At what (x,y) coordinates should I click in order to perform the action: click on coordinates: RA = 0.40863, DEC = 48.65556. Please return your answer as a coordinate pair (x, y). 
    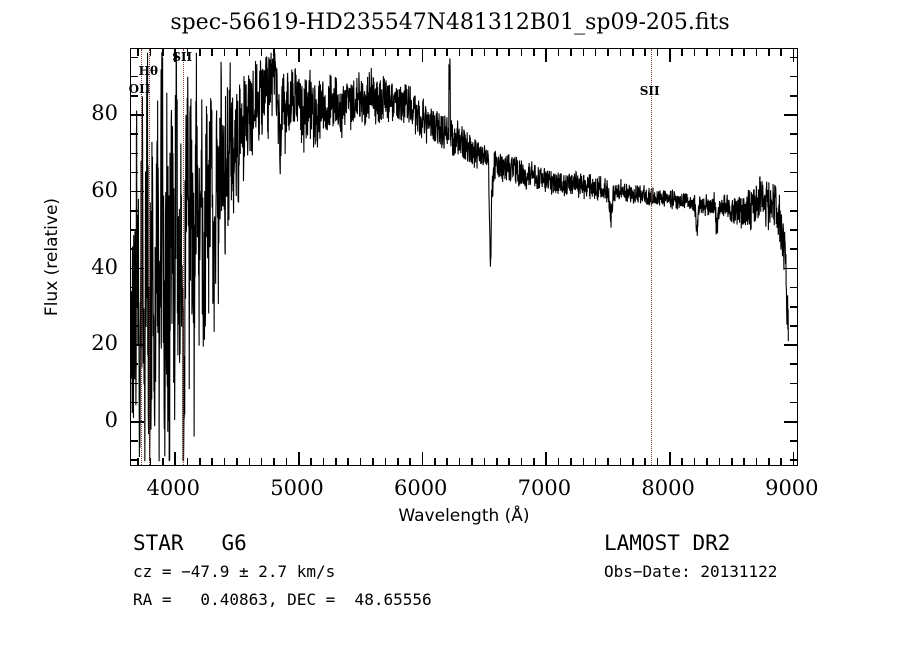
    Looking at the image, I should click on (282, 599).